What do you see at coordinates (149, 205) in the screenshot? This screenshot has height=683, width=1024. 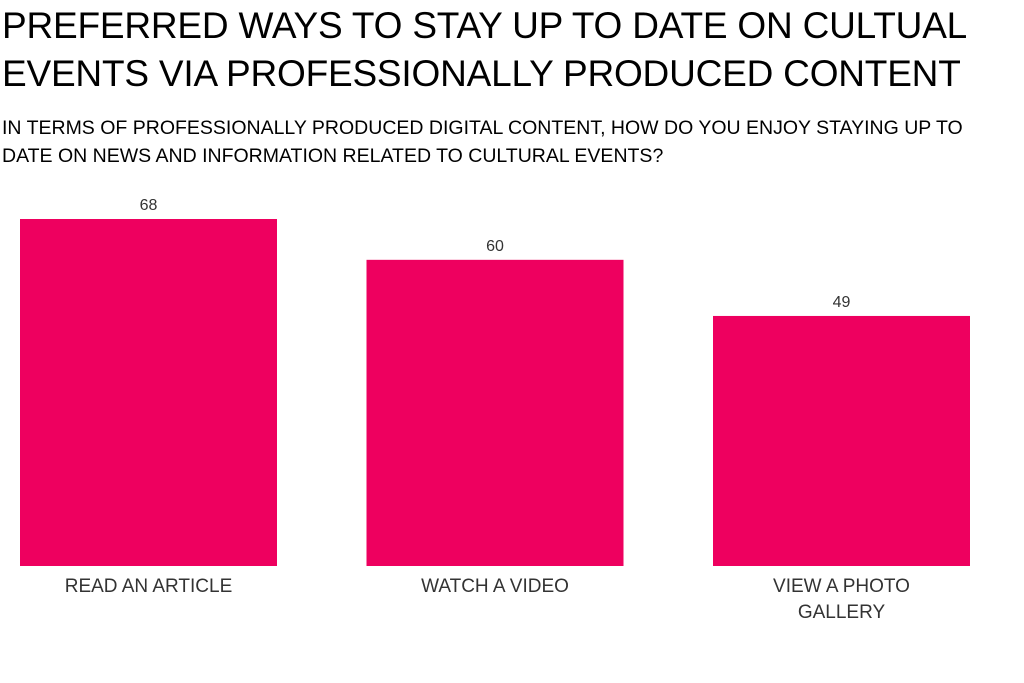 I see `value-label-1: 68` at bounding box center [149, 205].